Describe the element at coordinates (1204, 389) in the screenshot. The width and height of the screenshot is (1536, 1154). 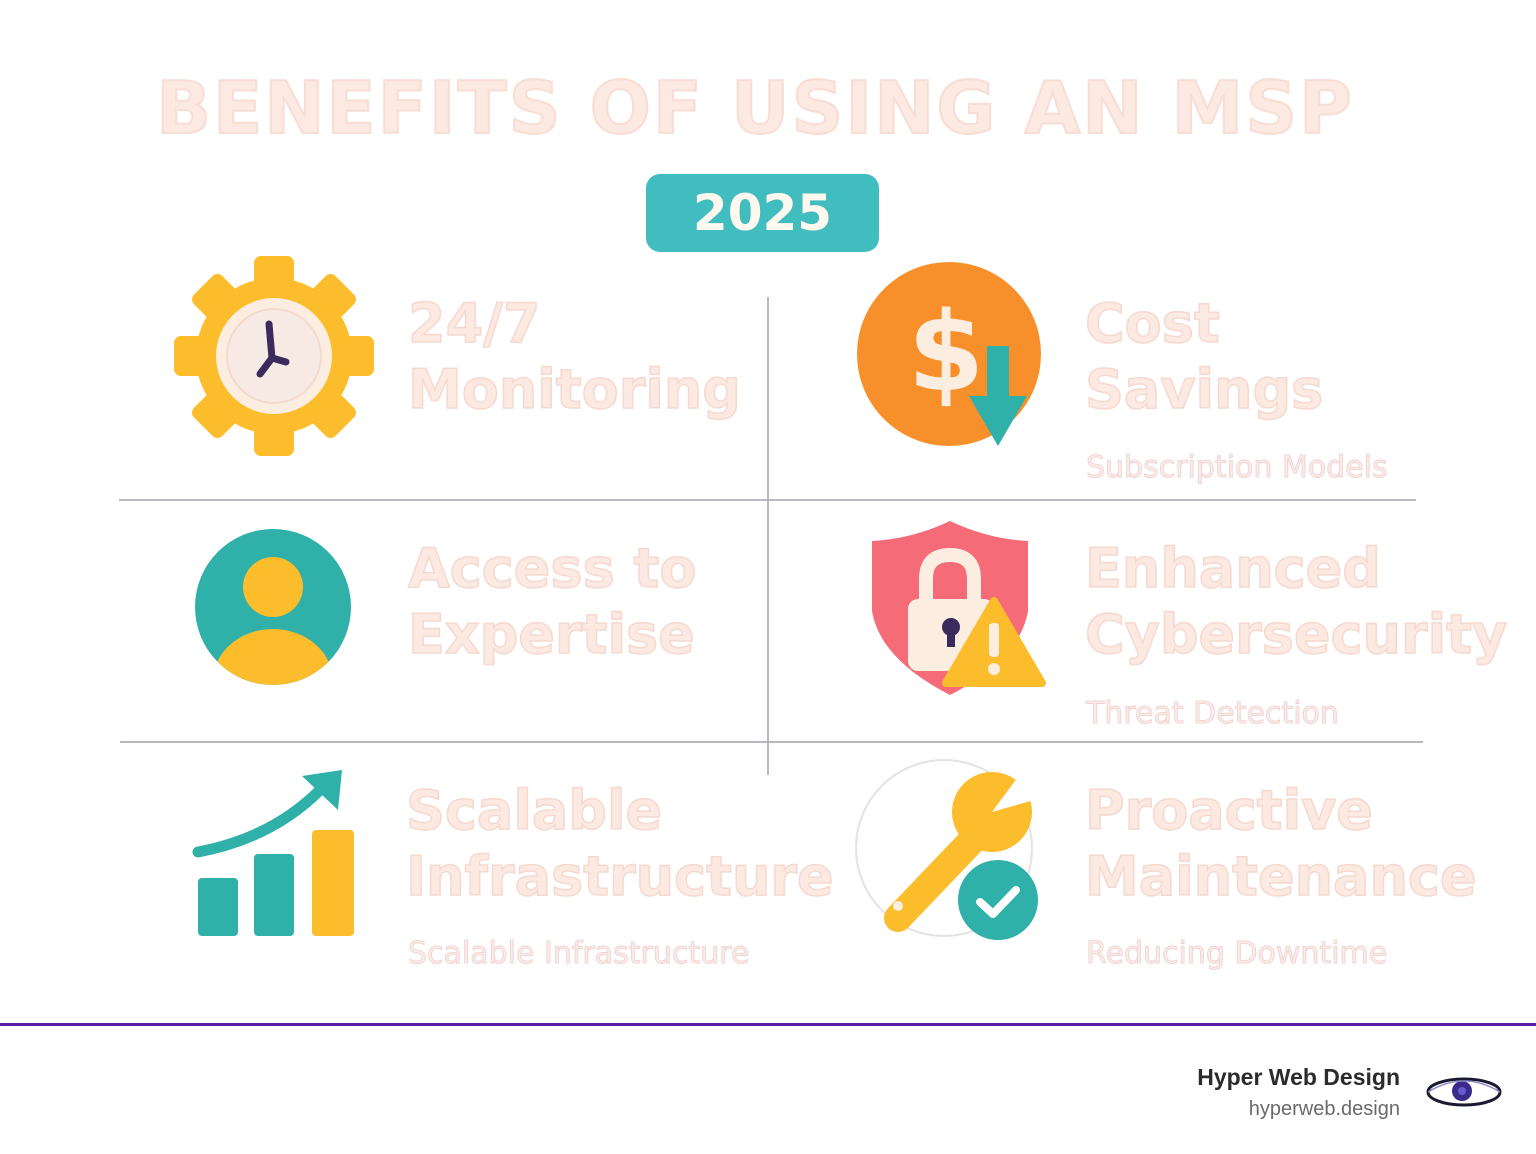
I see `heading-line: Savings` at that location.